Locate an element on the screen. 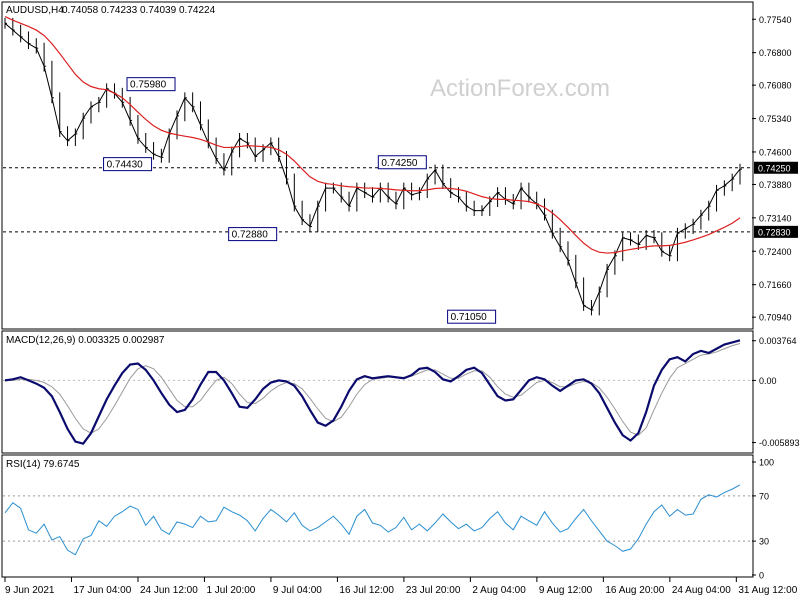 This screenshot has height=600, width=800. swing-annotation-label: 0.75980 is located at coordinates (148, 85).